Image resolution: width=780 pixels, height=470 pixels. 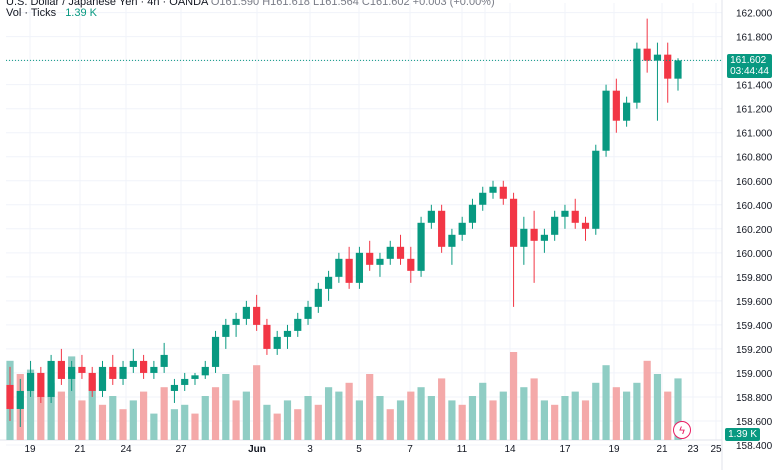 What do you see at coordinates (359, 449) in the screenshot?
I see `x-tick-label: 5` at bounding box center [359, 449].